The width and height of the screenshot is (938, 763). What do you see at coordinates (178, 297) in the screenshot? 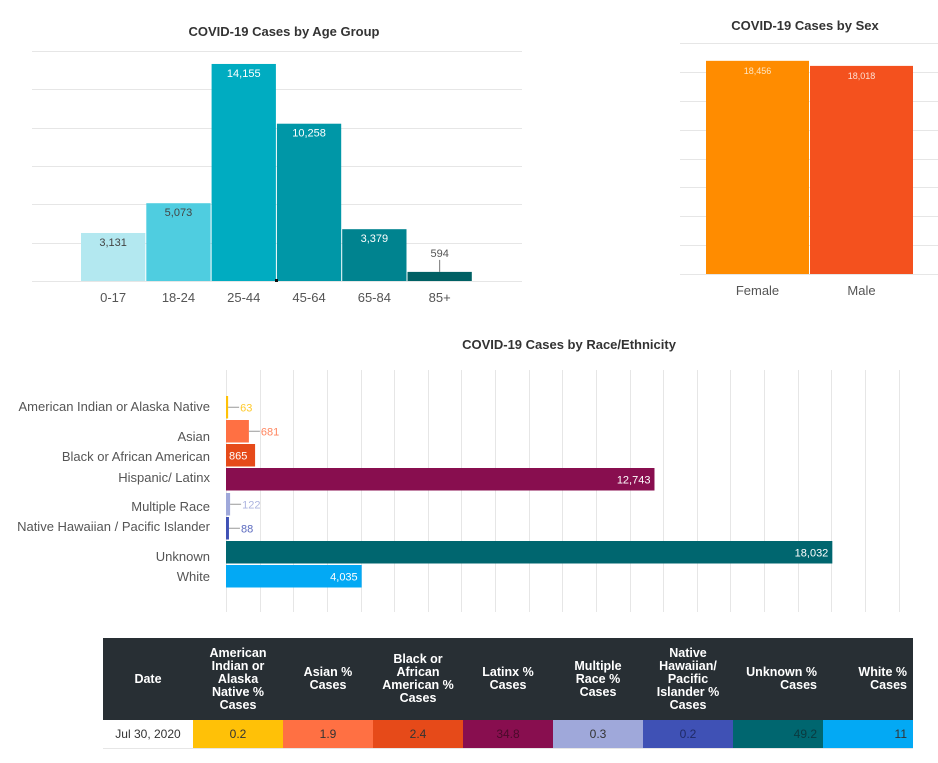
I see `x-tick-label: 18-24` at bounding box center [178, 297].